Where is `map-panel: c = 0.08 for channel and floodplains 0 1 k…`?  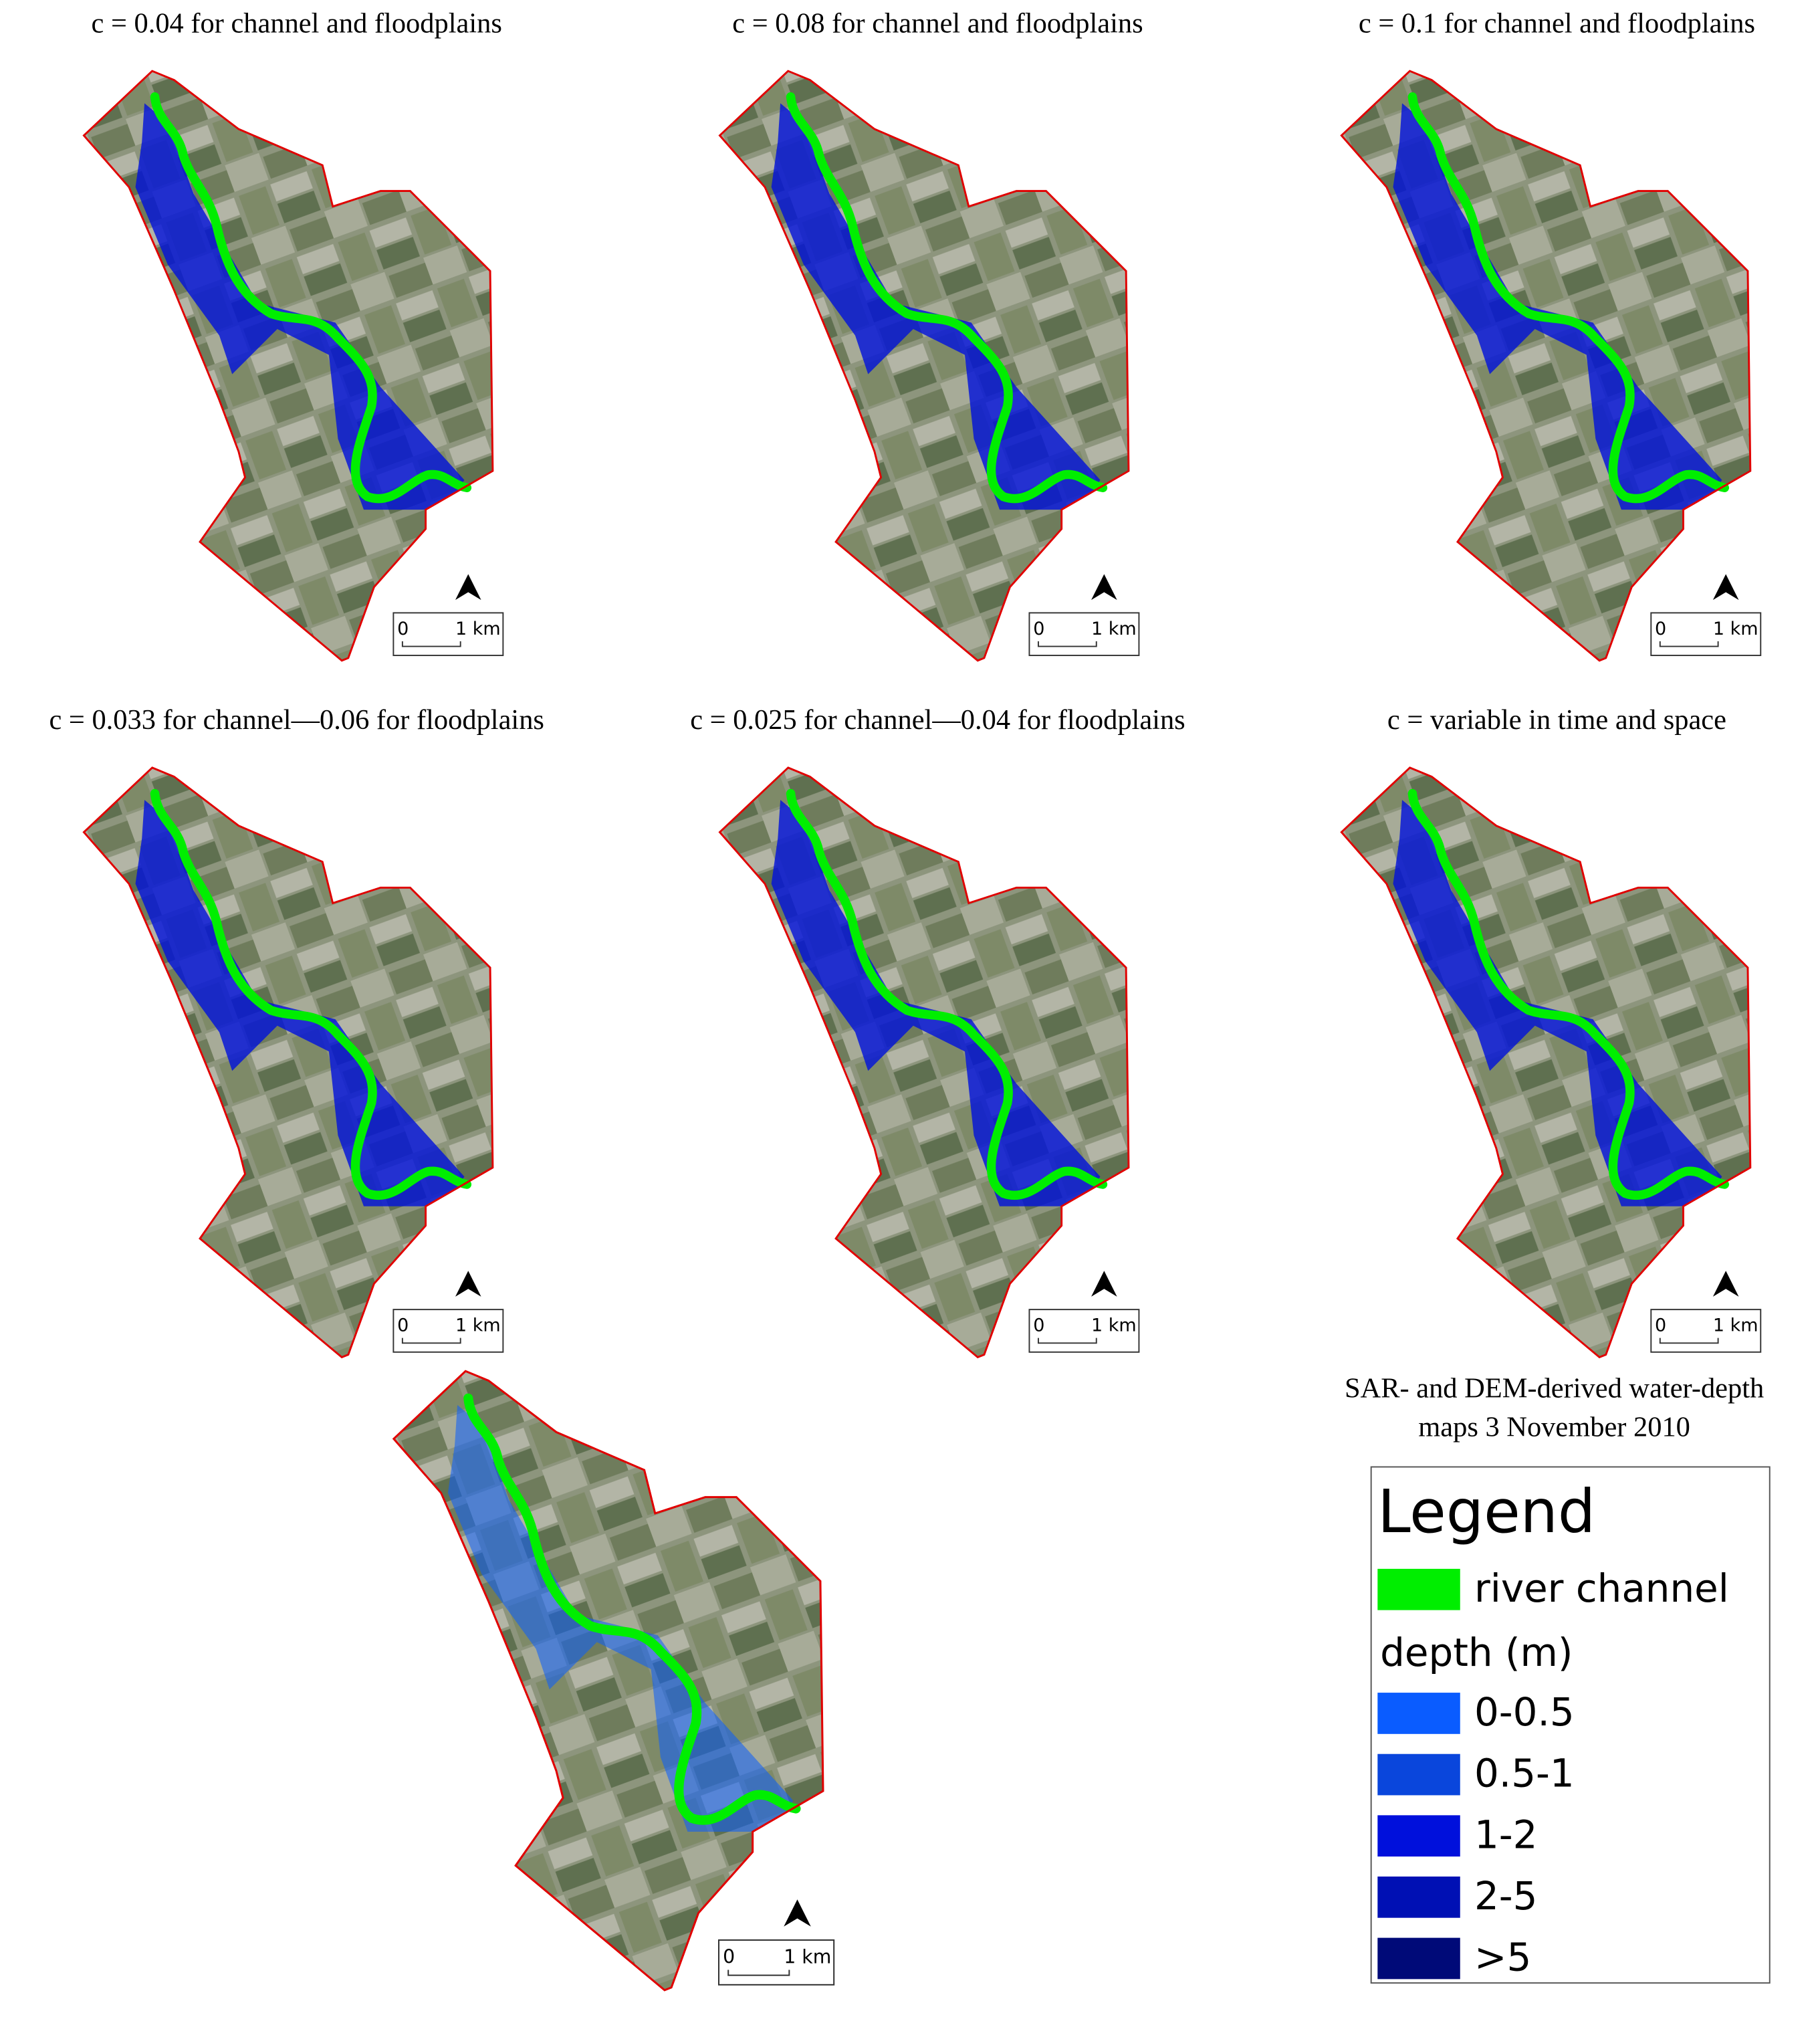 map-panel: c = 0.08 for channel and floodplains 0 1 k… is located at coordinates (930, 334).